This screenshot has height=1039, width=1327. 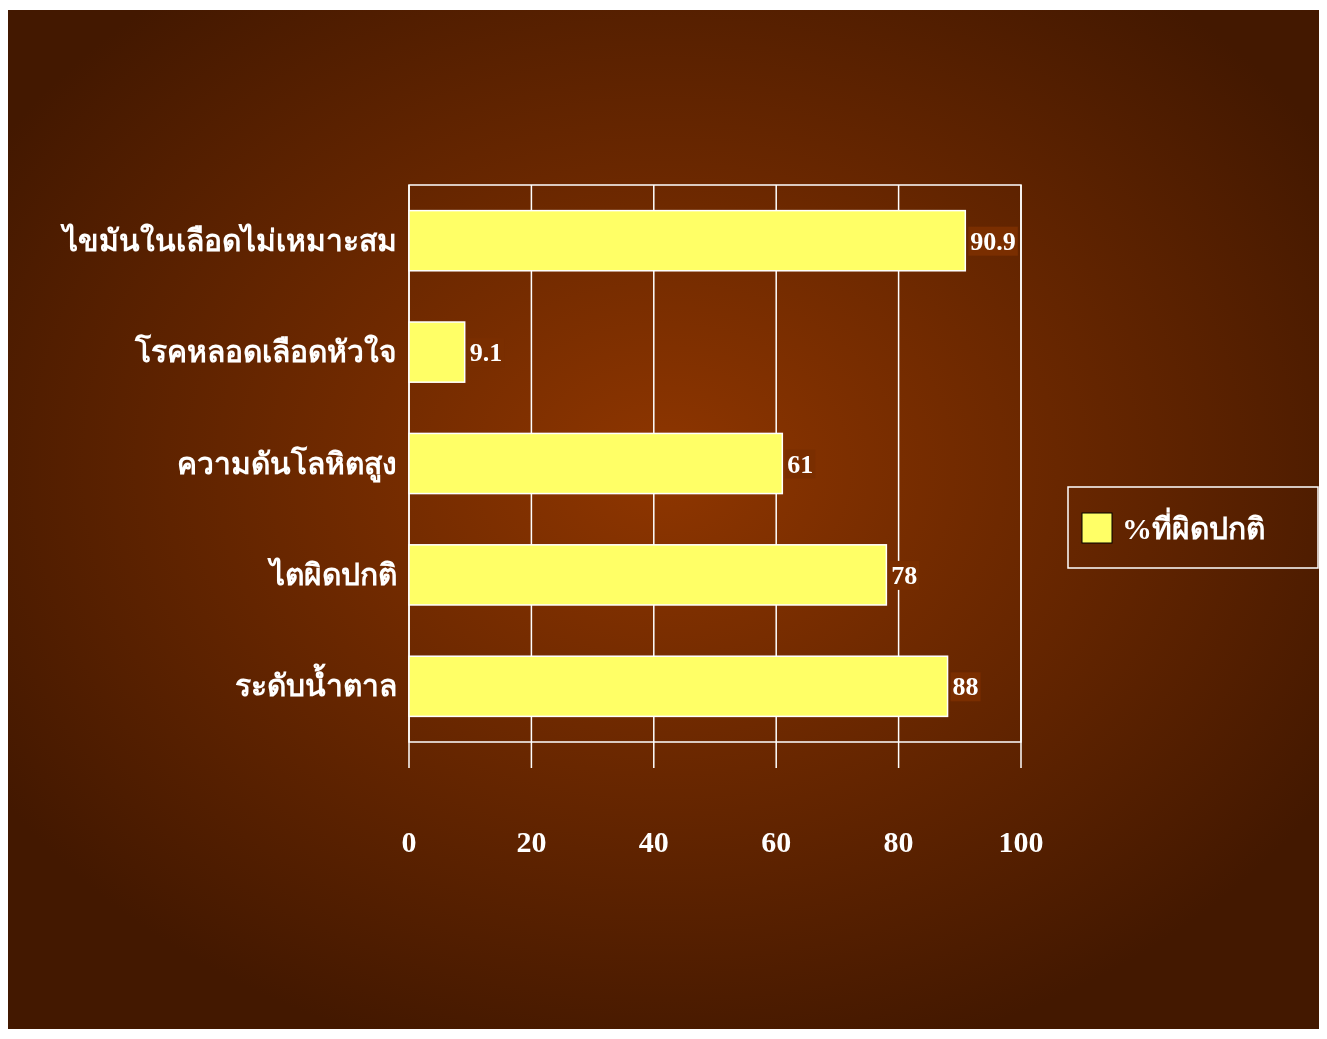 What do you see at coordinates (776, 841) in the screenshot?
I see `x-tick-label: 60` at bounding box center [776, 841].